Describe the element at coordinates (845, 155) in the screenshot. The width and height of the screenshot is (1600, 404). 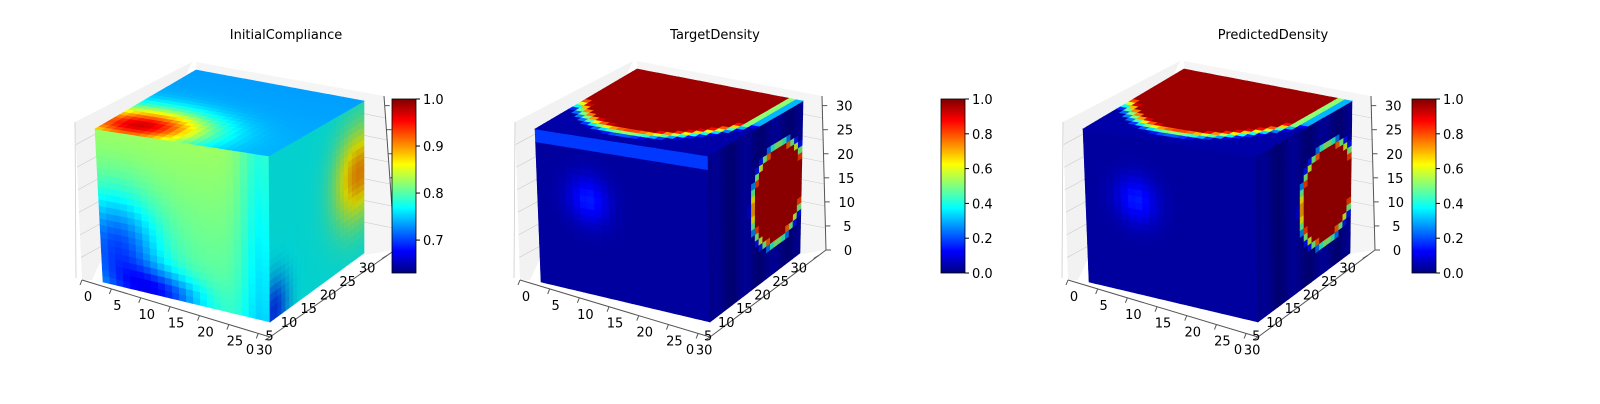
I see `z-tick-label: 20` at that location.